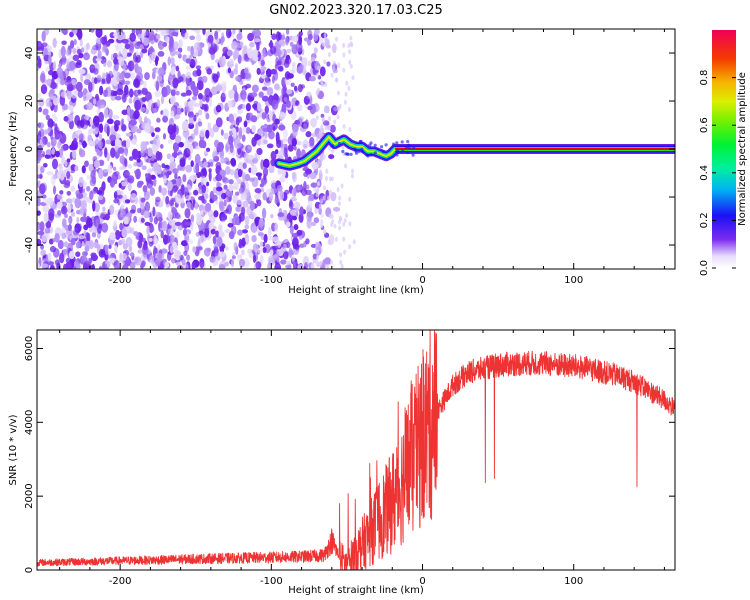 Image resolution: width=750 pixels, height=600 pixels. What do you see at coordinates (356, 590) in the screenshot?
I see `snr-x-label: Height of straight line (km)` at bounding box center [356, 590].